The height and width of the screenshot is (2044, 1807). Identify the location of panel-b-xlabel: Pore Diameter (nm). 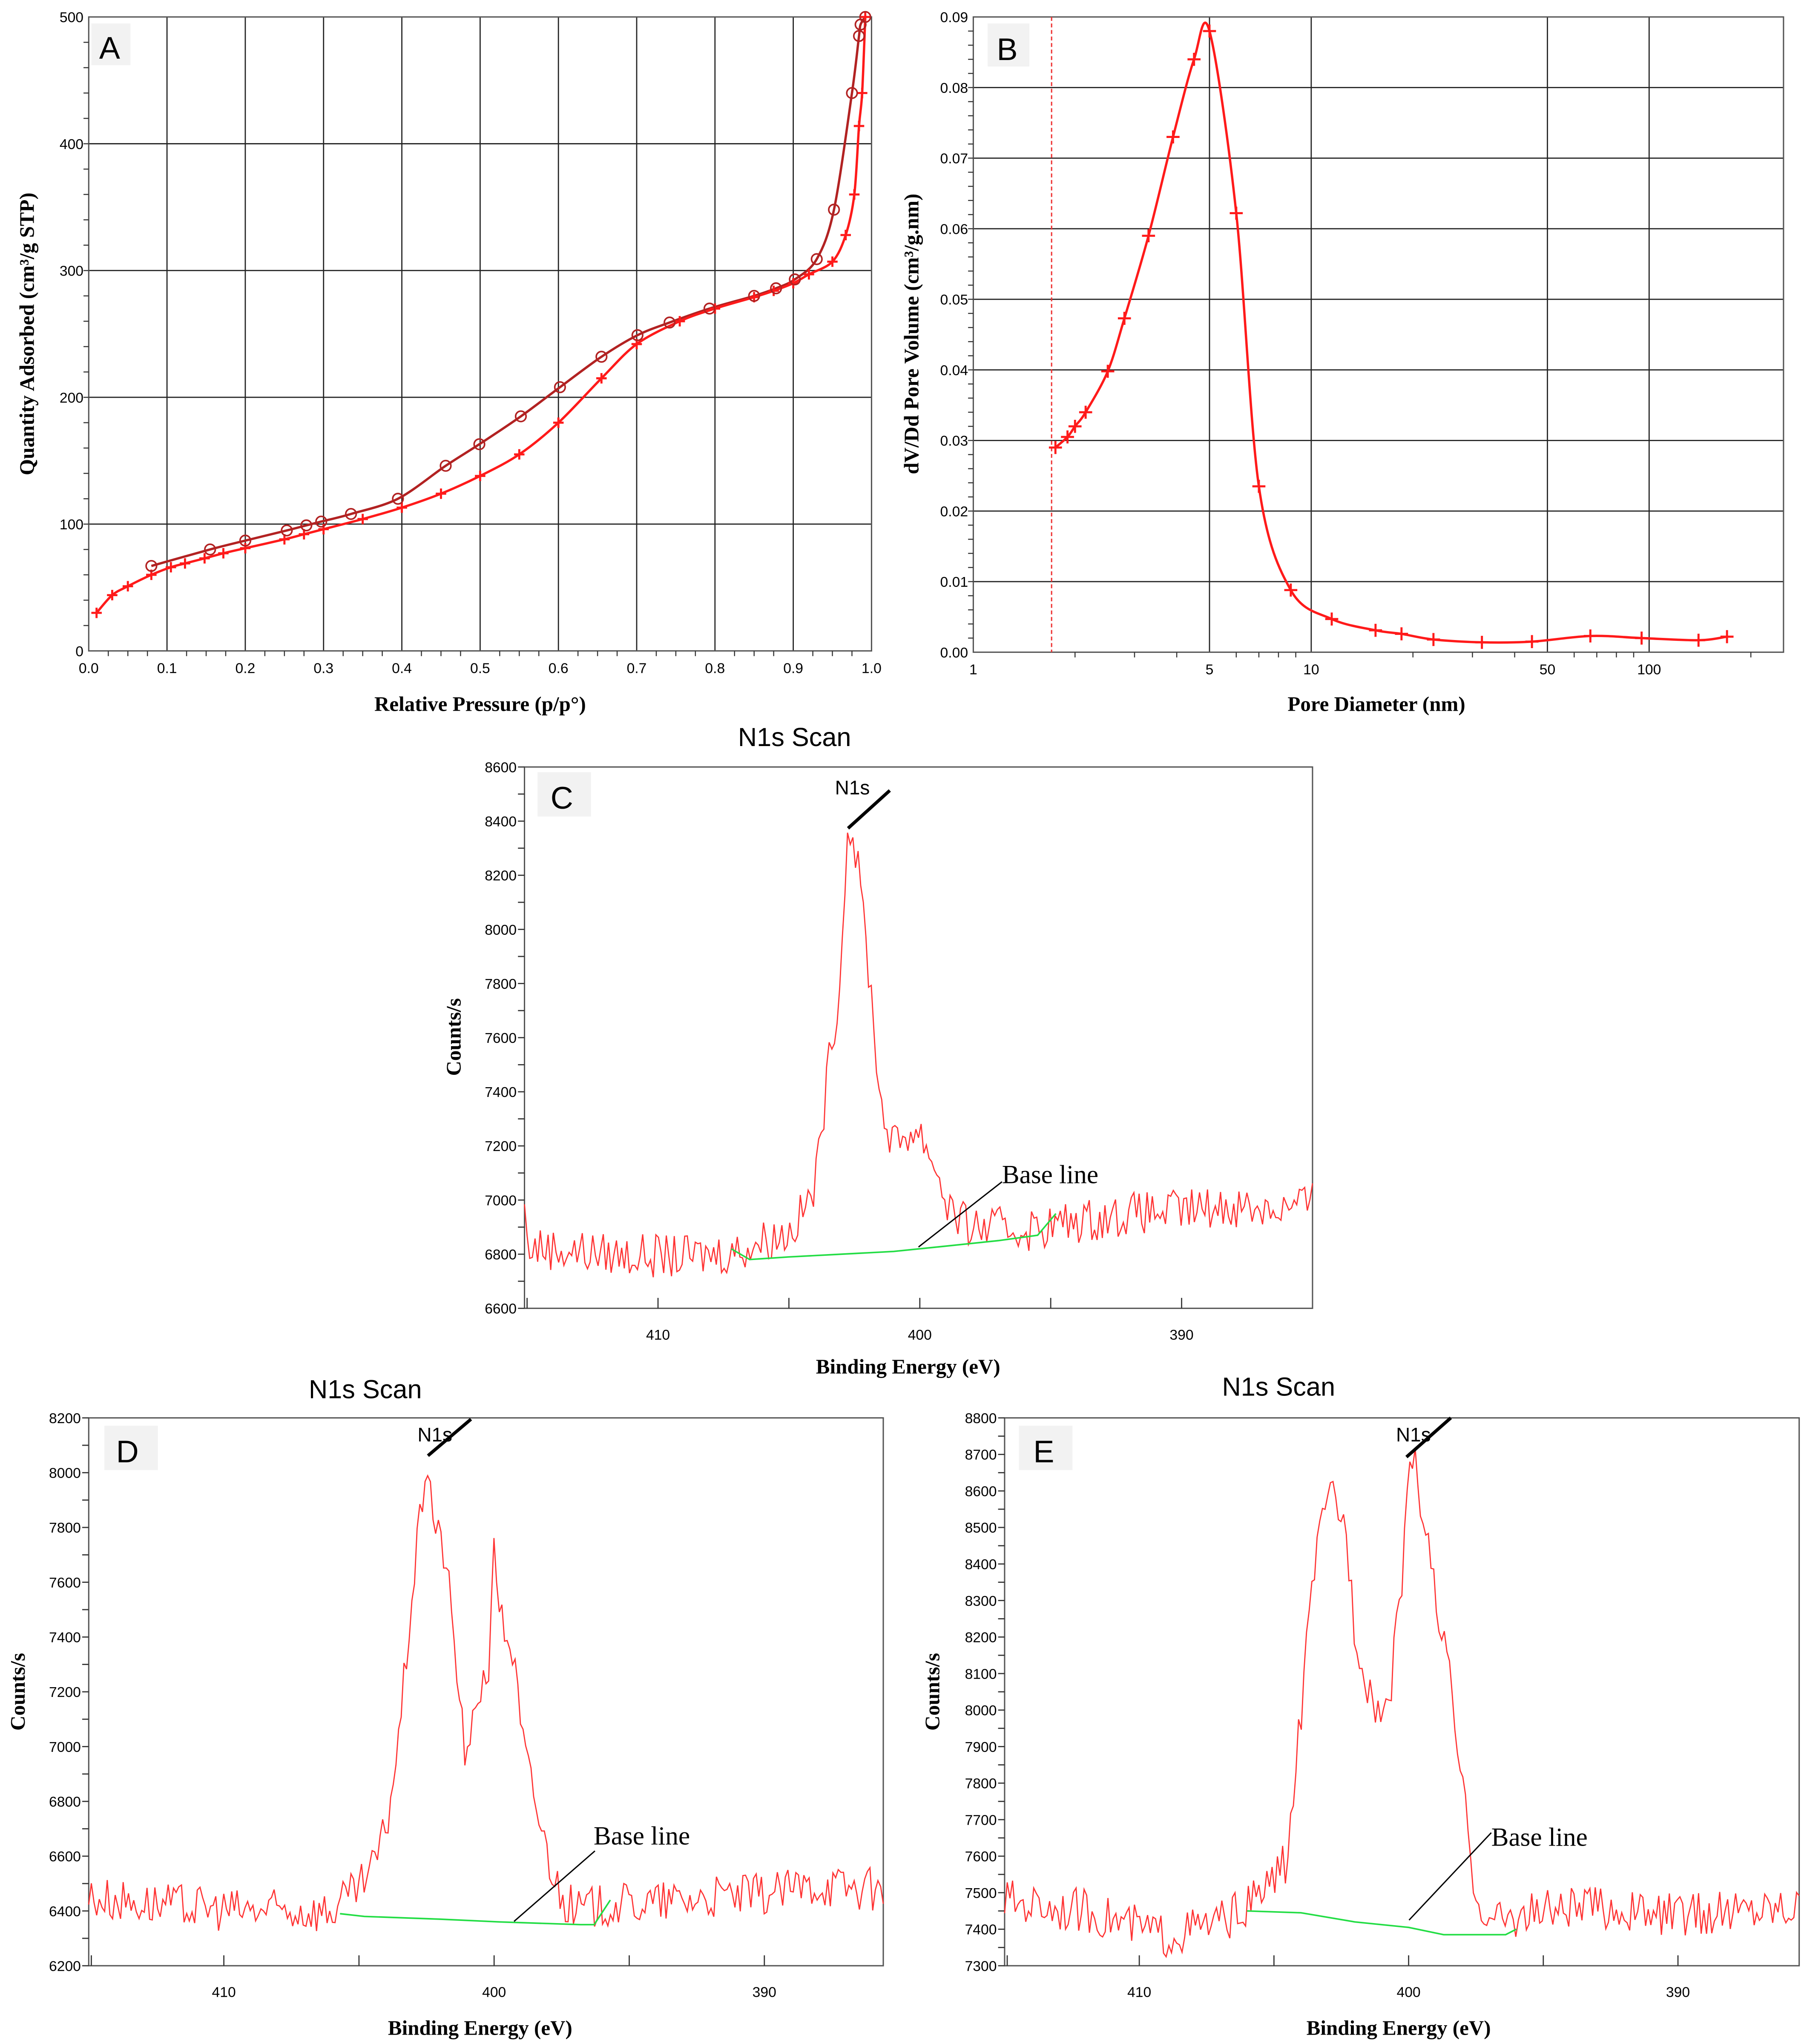
(1376, 703).